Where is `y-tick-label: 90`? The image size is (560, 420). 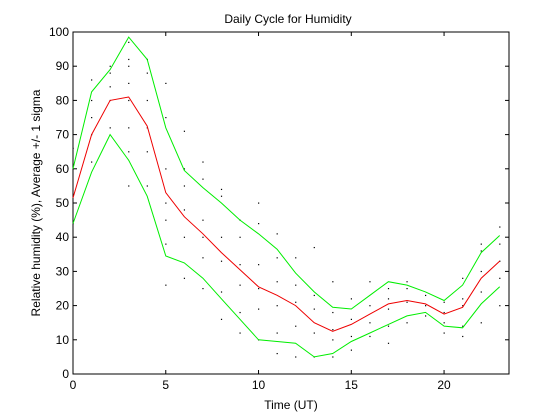 y-tick-label: 90 is located at coordinates (63, 66).